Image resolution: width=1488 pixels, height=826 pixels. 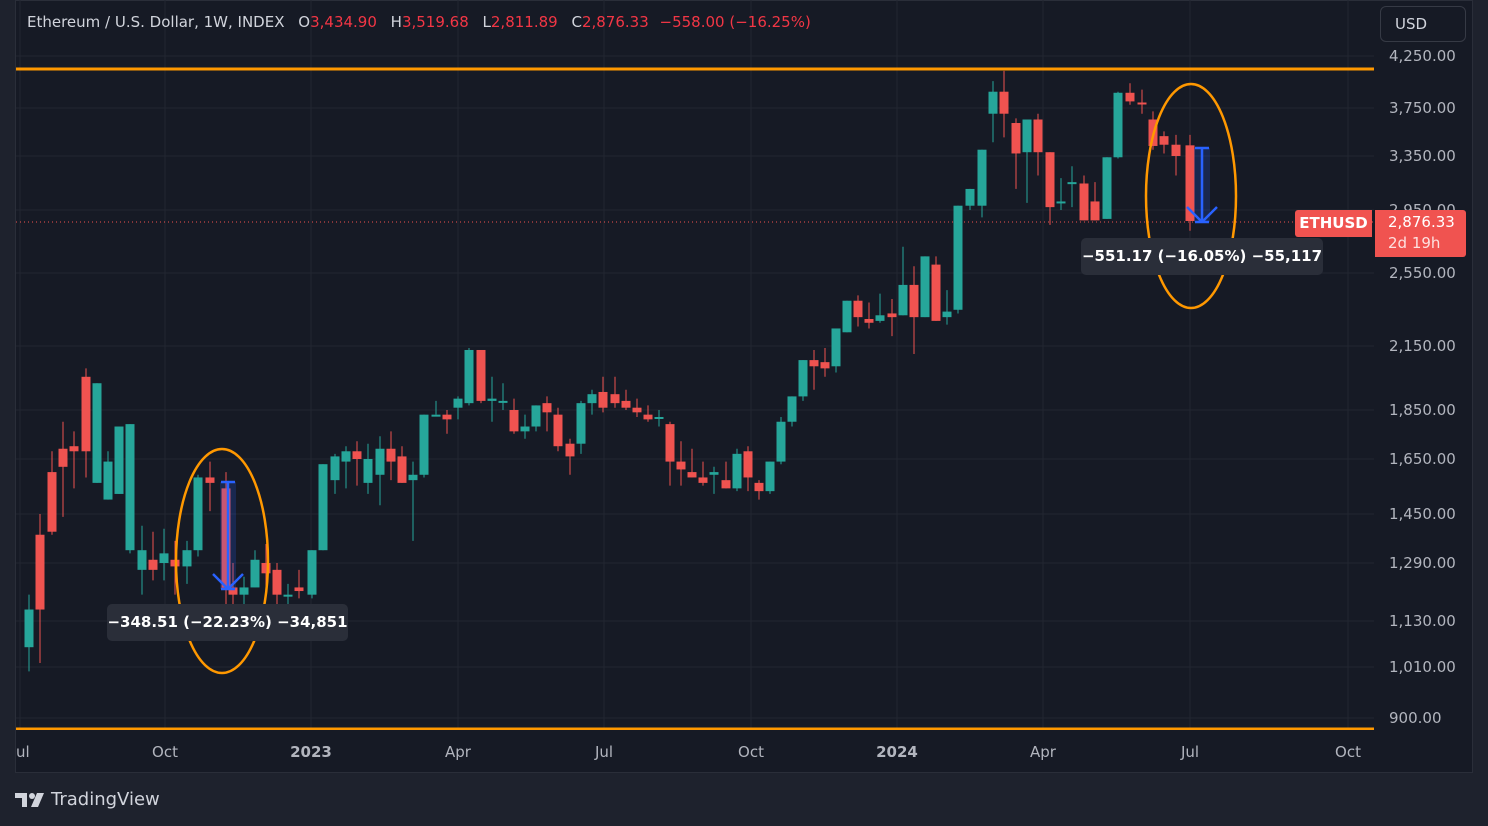 I want to click on price-tick: 1,850.00, so click(x=1422, y=410).